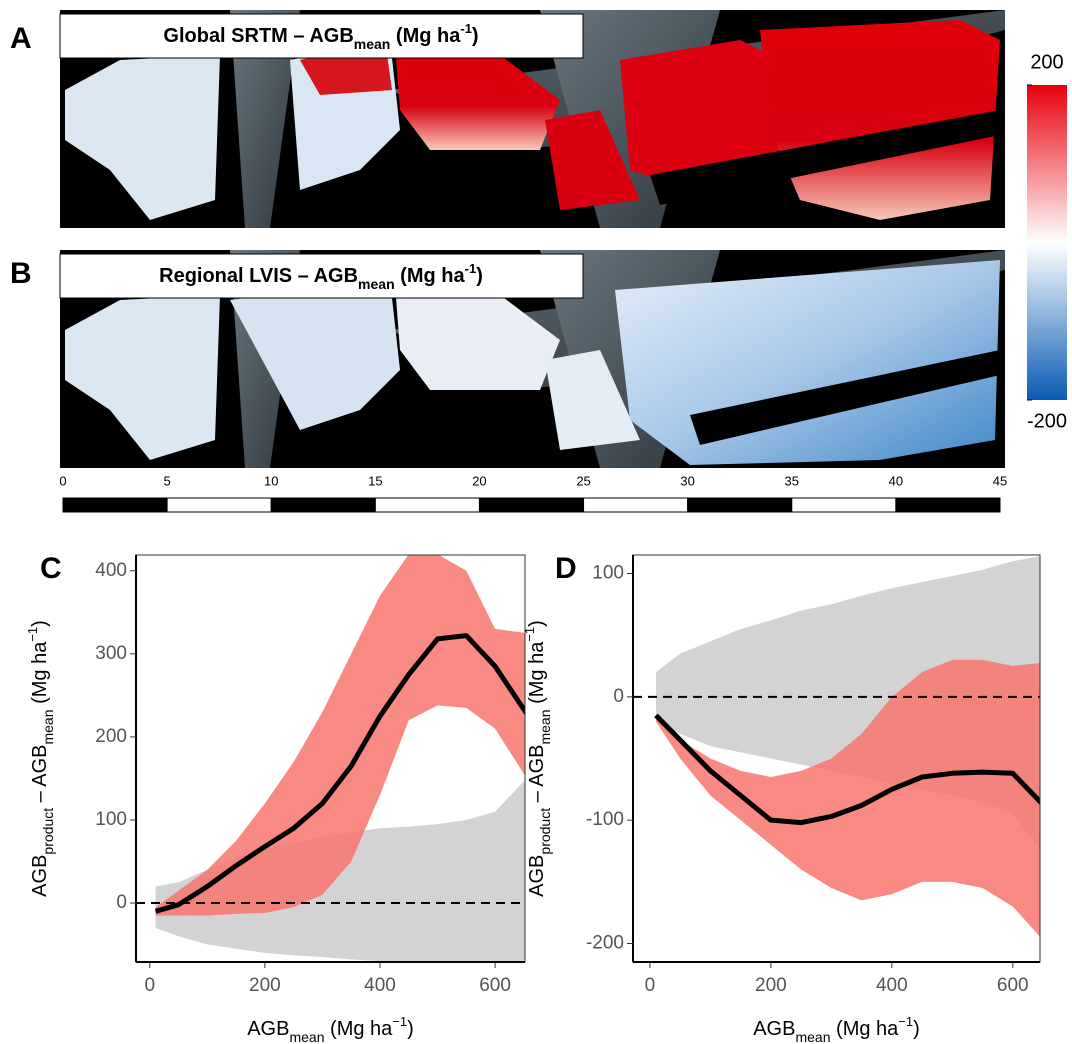 This screenshot has width=1072, height=1044. What do you see at coordinates (111, 653) in the screenshot?
I see `y-tick-label: 300` at bounding box center [111, 653].